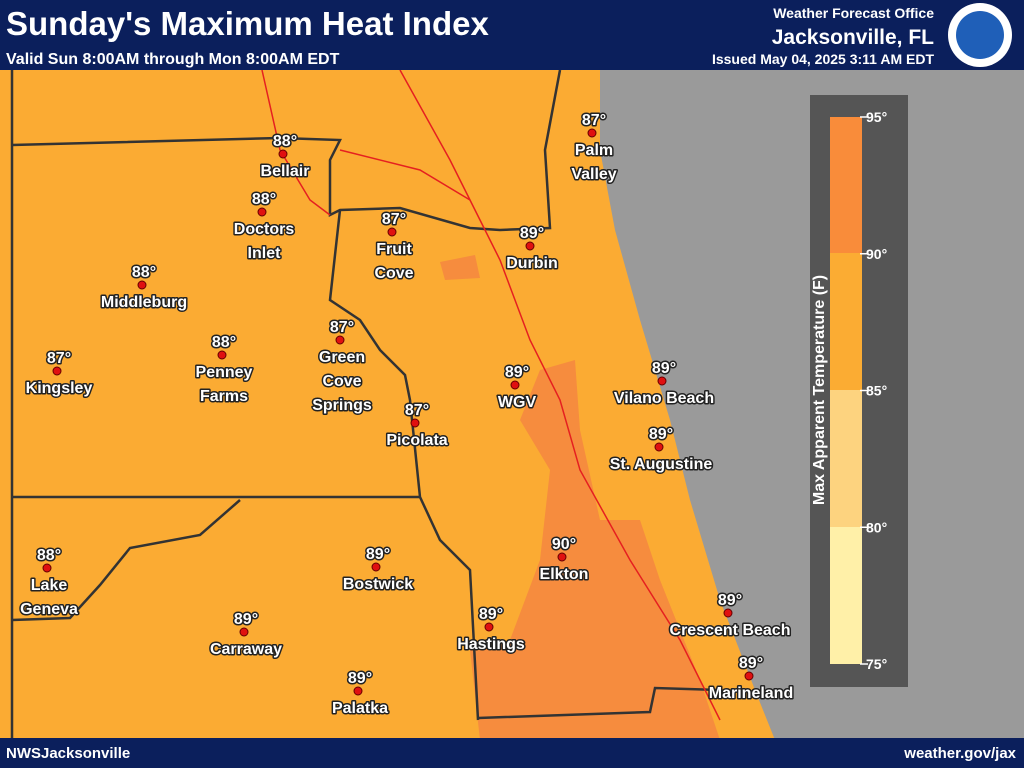 This screenshot has height=773, width=1024. Describe the element at coordinates (730, 630) in the screenshot. I see `city-name: Crescent Beach` at that location.